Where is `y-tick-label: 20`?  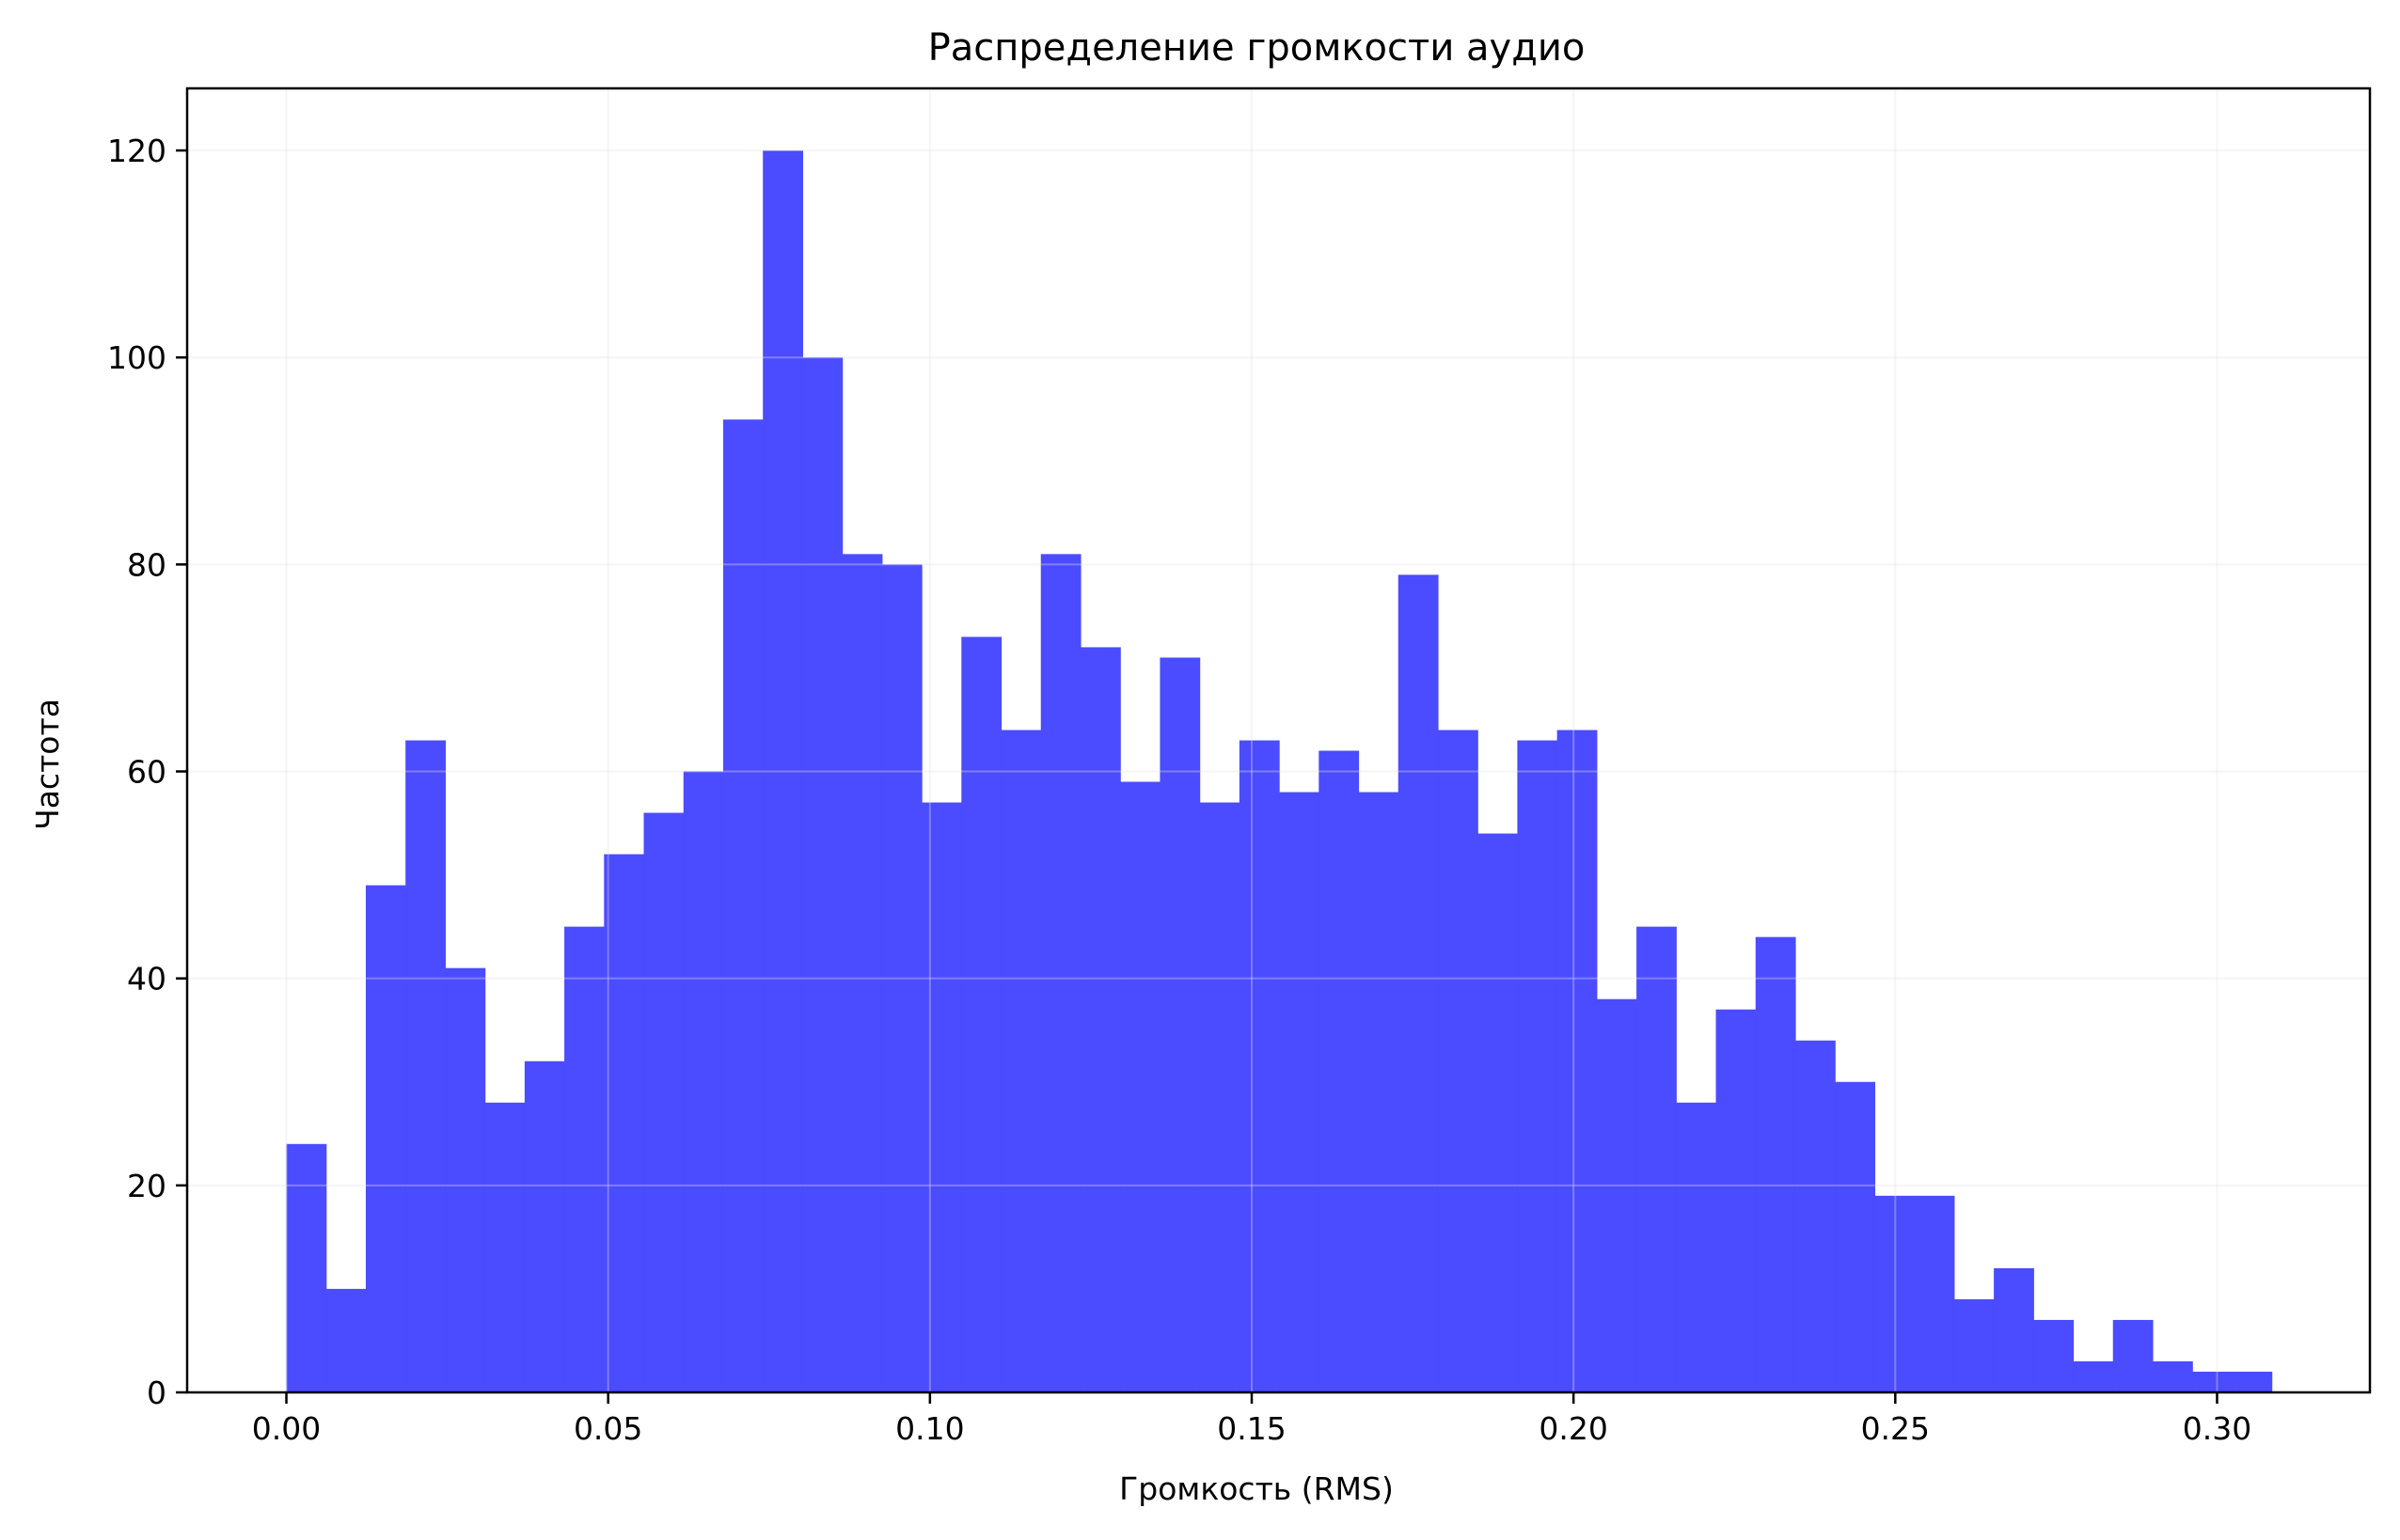
y-tick-label: 20 is located at coordinates (146, 1186).